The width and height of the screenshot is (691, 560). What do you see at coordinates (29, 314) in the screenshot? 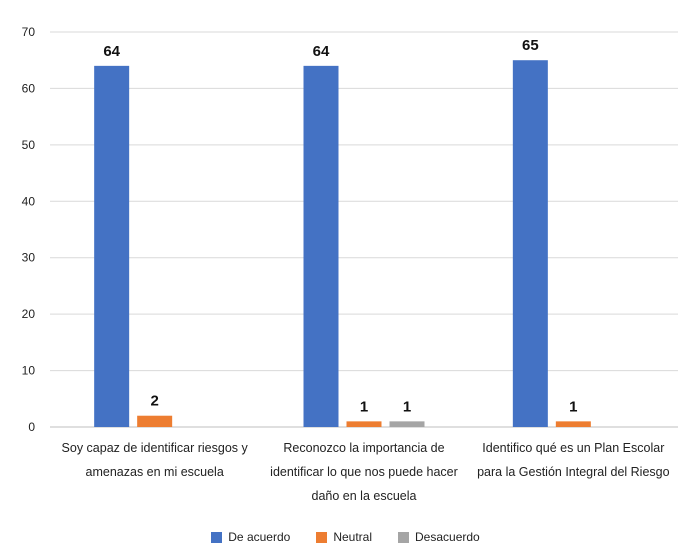
I see `y-tick-label: 20` at bounding box center [29, 314].